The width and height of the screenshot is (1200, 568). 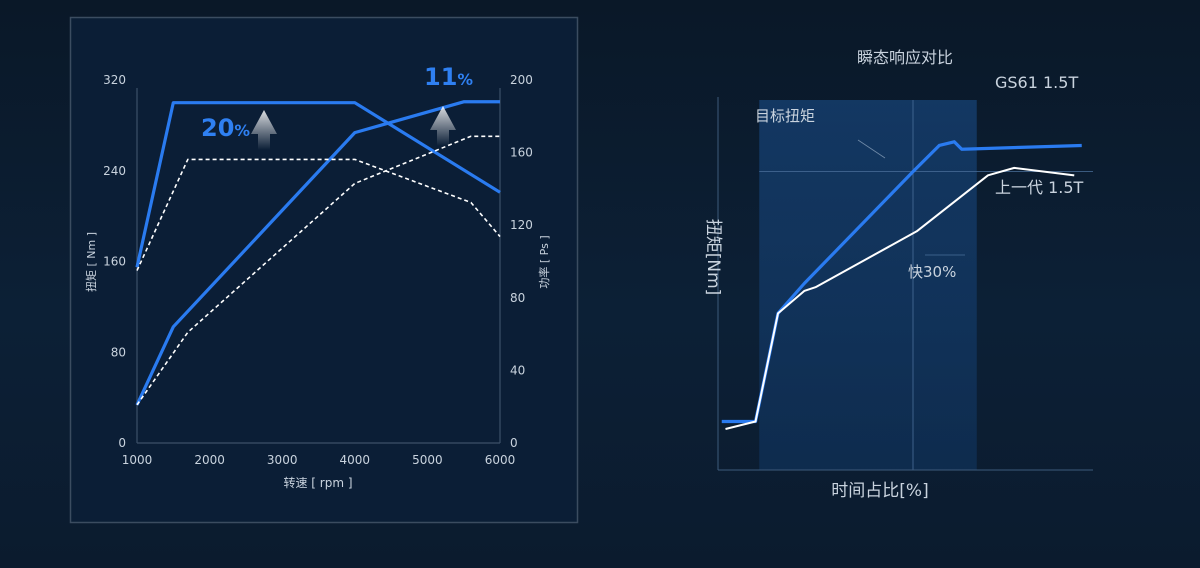 I want to click on y2-tick-label: 0, so click(x=514, y=443).